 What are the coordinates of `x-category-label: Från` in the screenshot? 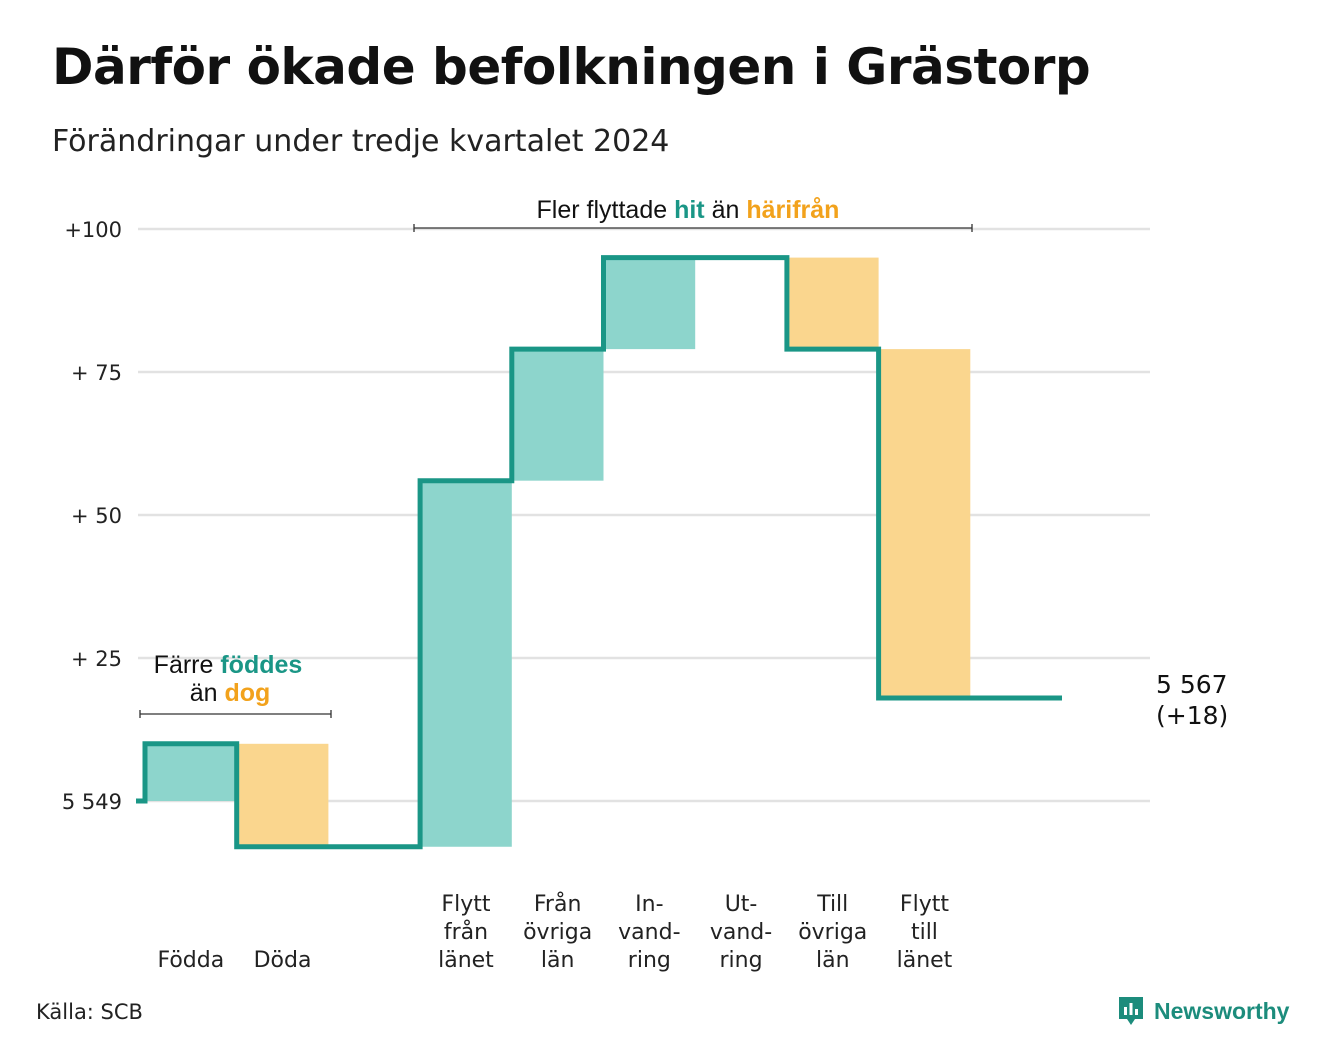 It's located at (558, 904).